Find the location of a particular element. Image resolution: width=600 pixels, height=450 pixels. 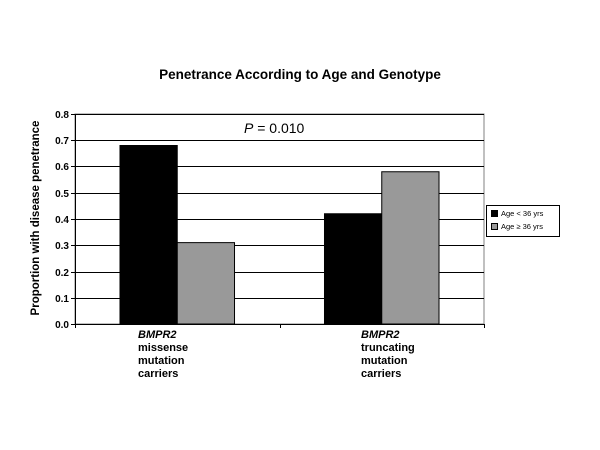

p-value-symbol: P is located at coordinates (249, 128).